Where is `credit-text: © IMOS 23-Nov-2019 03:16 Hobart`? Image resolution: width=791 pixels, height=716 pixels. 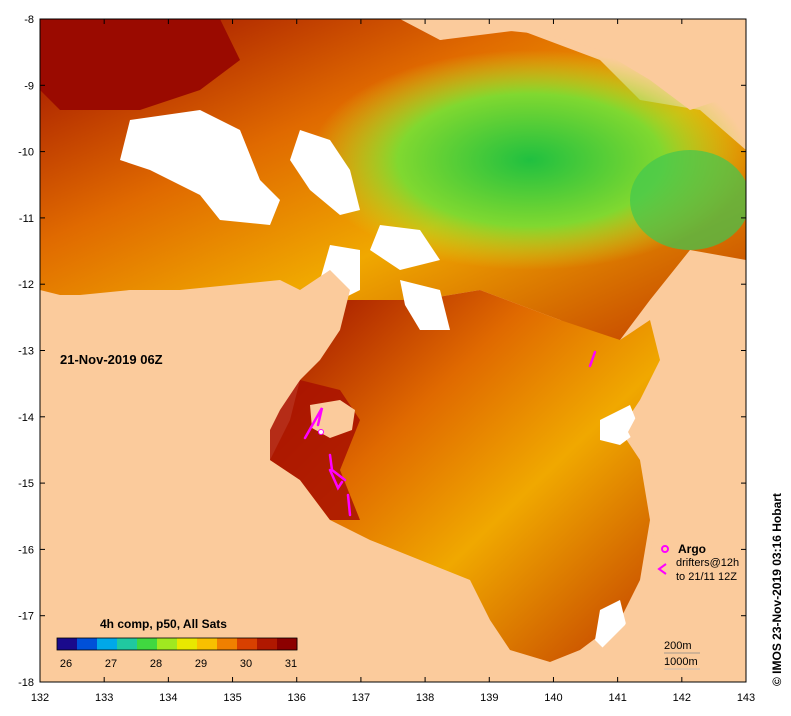 credit-text: © IMOS 23-Nov-2019 03:16 Hobart is located at coordinates (777, 589).